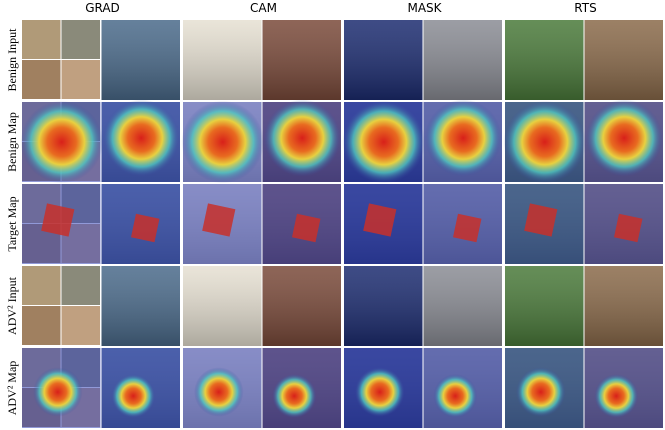 The width and height of the screenshot is (665, 430). What do you see at coordinates (12, 142) in the screenshot?
I see `row-label: Benign Map` at bounding box center [12, 142].